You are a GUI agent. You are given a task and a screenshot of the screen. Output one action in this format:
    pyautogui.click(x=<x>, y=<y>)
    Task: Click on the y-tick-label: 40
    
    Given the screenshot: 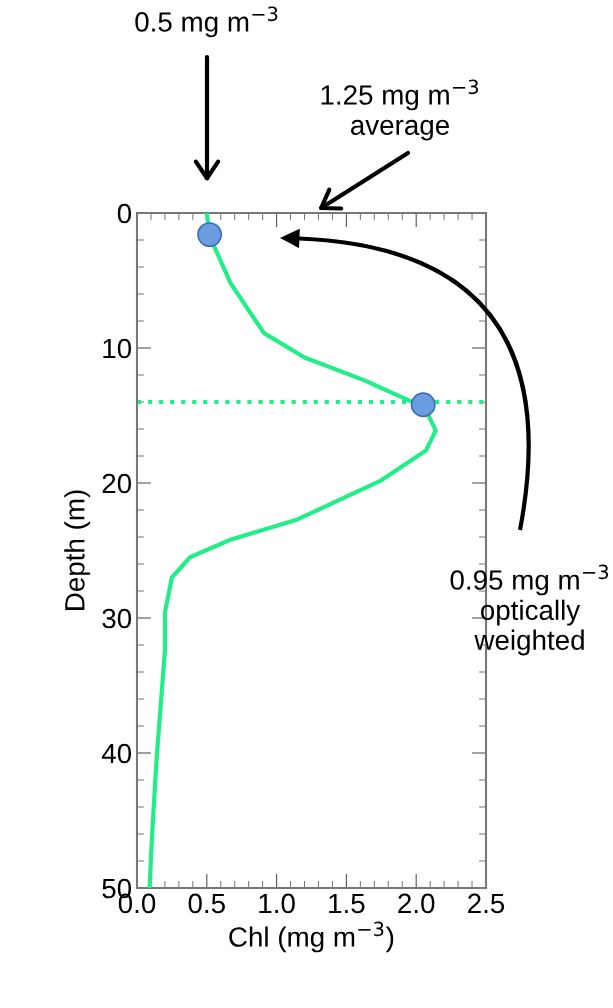 What is the action you would take?
    pyautogui.click(x=116, y=753)
    